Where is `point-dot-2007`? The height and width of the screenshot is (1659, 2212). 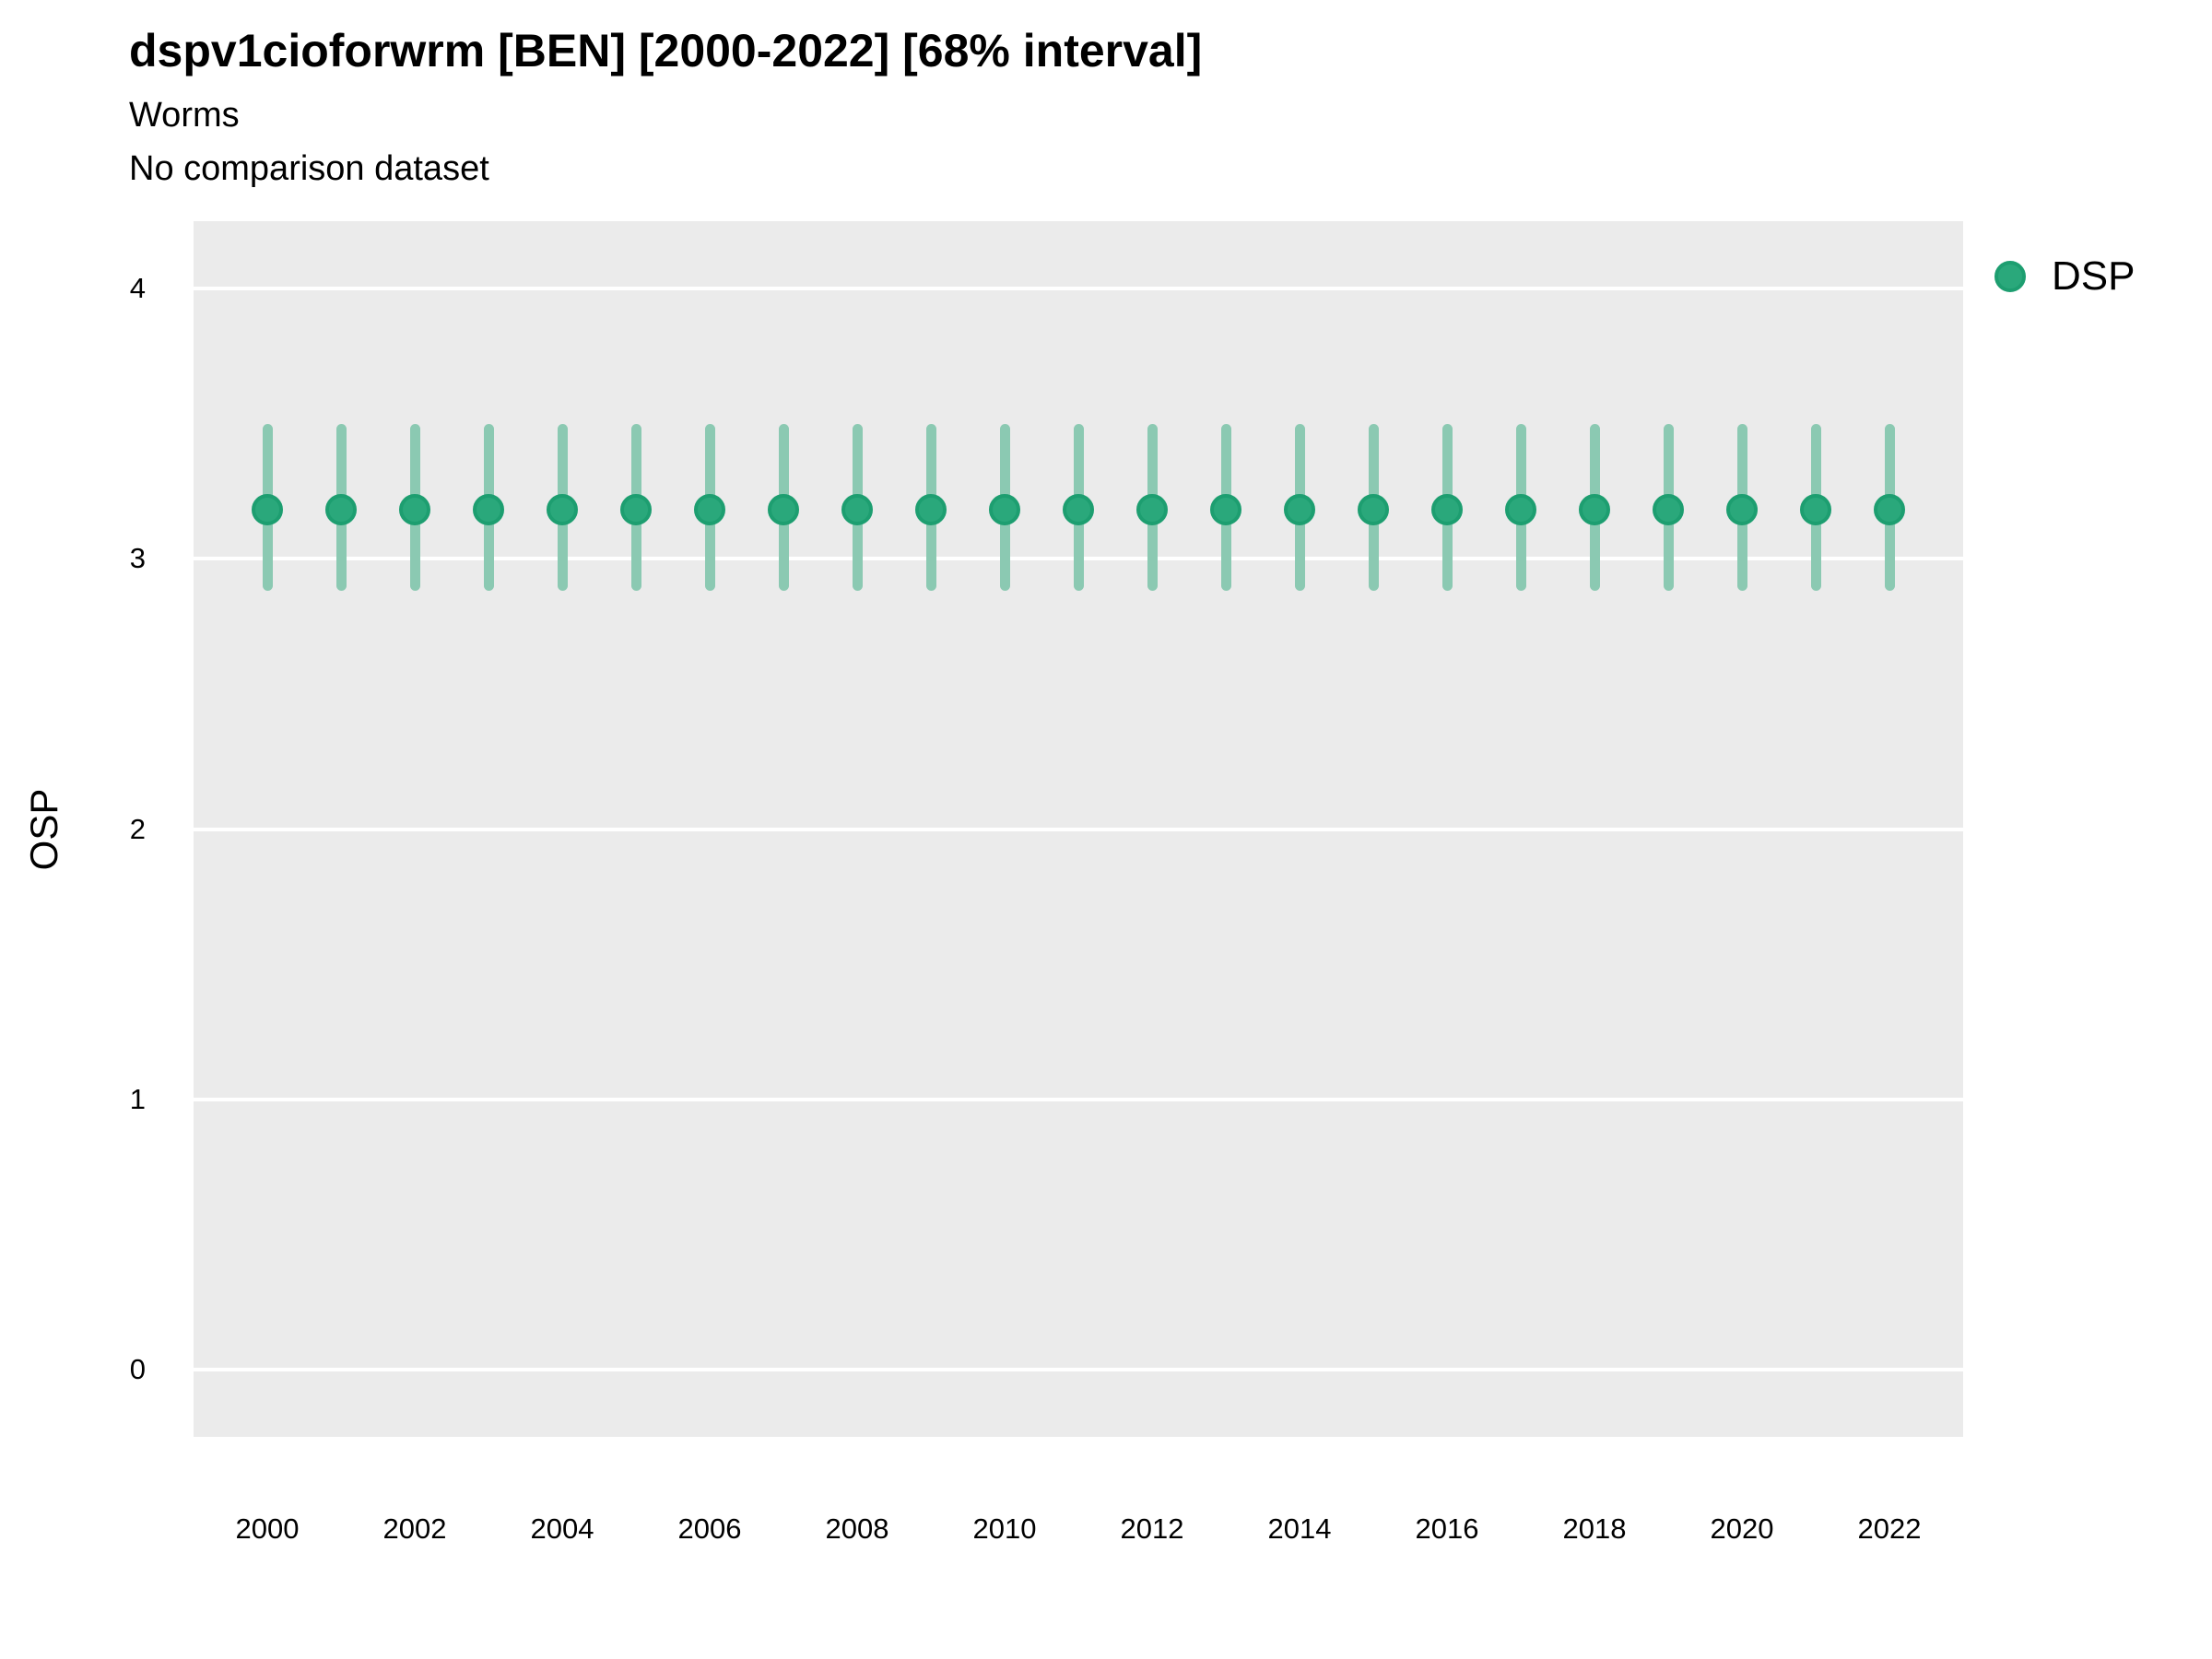 point-dot-2007 is located at coordinates (783, 510).